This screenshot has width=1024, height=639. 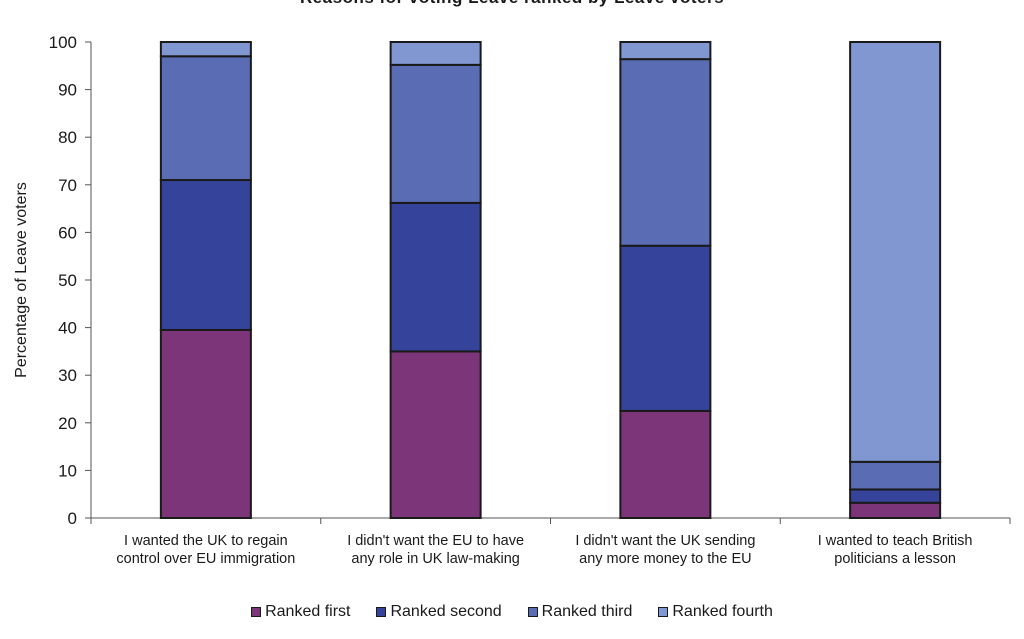 What do you see at coordinates (67, 423) in the screenshot?
I see `y-tick-label: 20` at bounding box center [67, 423].